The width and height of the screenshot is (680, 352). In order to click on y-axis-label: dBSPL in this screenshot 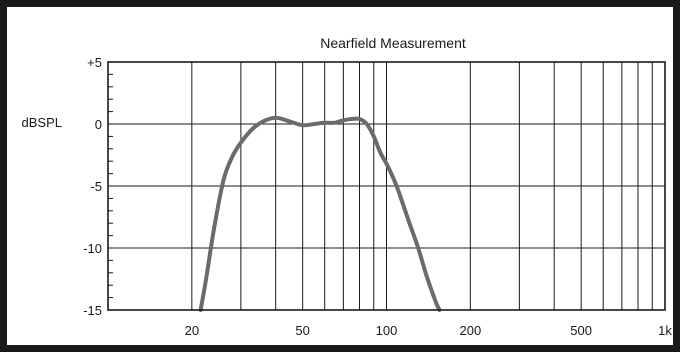, I will do `click(42, 122)`.